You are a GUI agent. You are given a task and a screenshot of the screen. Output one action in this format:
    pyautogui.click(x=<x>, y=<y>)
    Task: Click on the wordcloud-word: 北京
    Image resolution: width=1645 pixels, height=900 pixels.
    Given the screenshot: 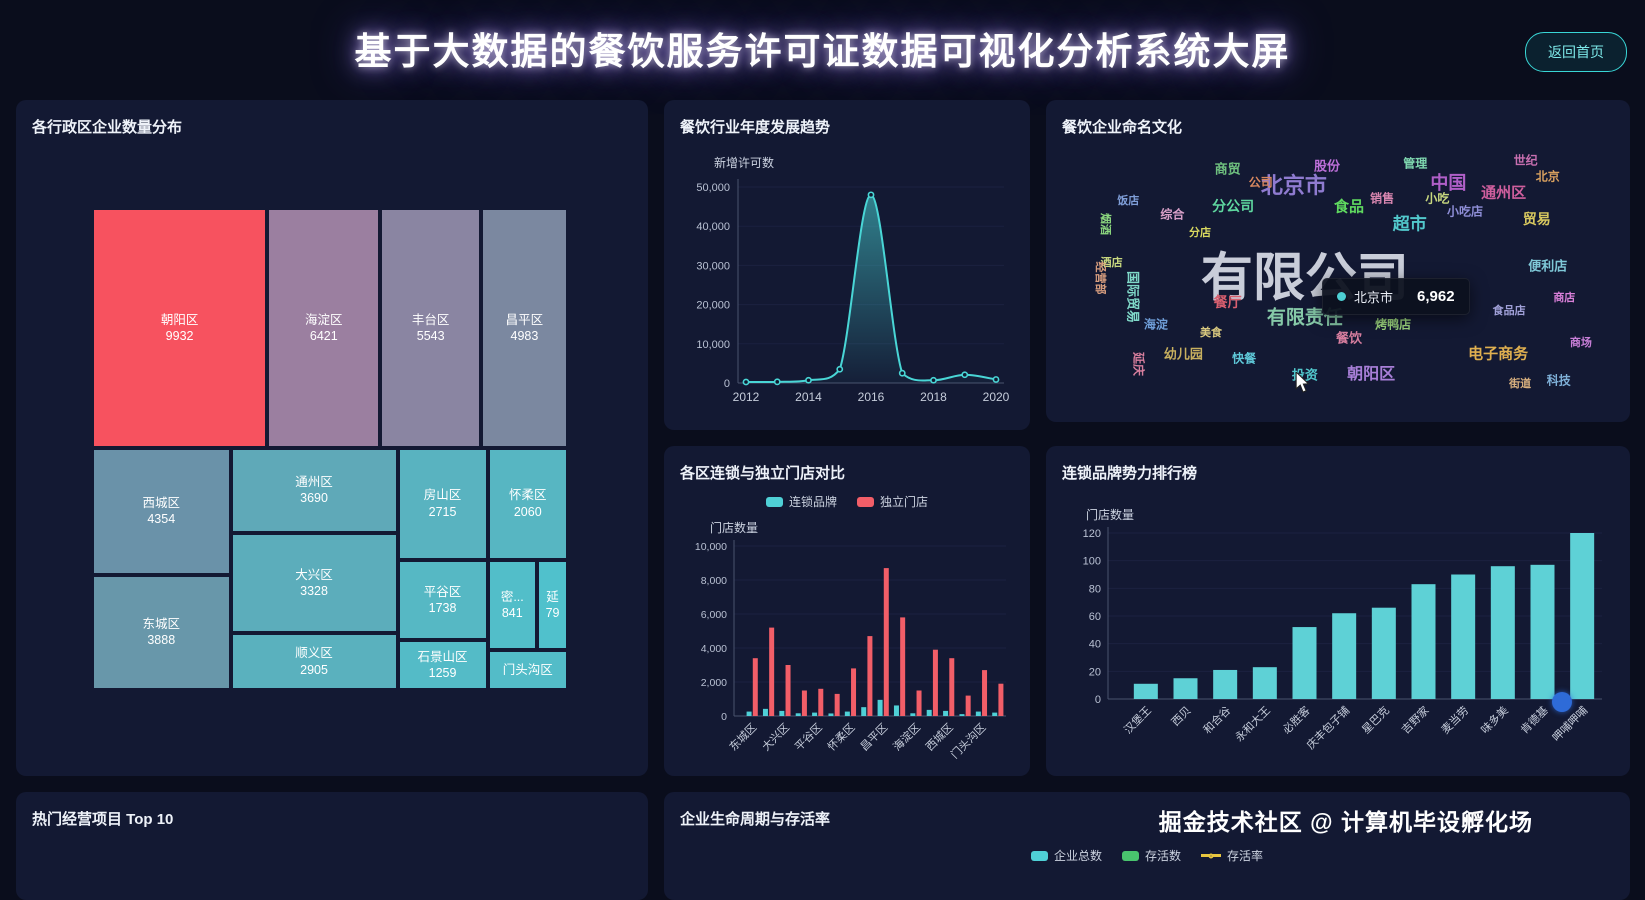 What is the action you would take?
    pyautogui.click(x=1547, y=176)
    